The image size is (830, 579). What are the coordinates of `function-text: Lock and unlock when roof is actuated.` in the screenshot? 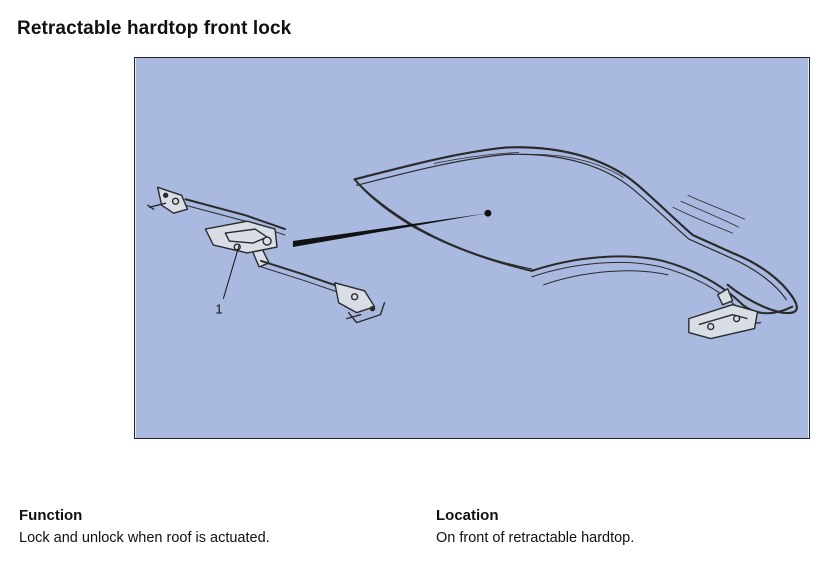 It's located at (144, 538).